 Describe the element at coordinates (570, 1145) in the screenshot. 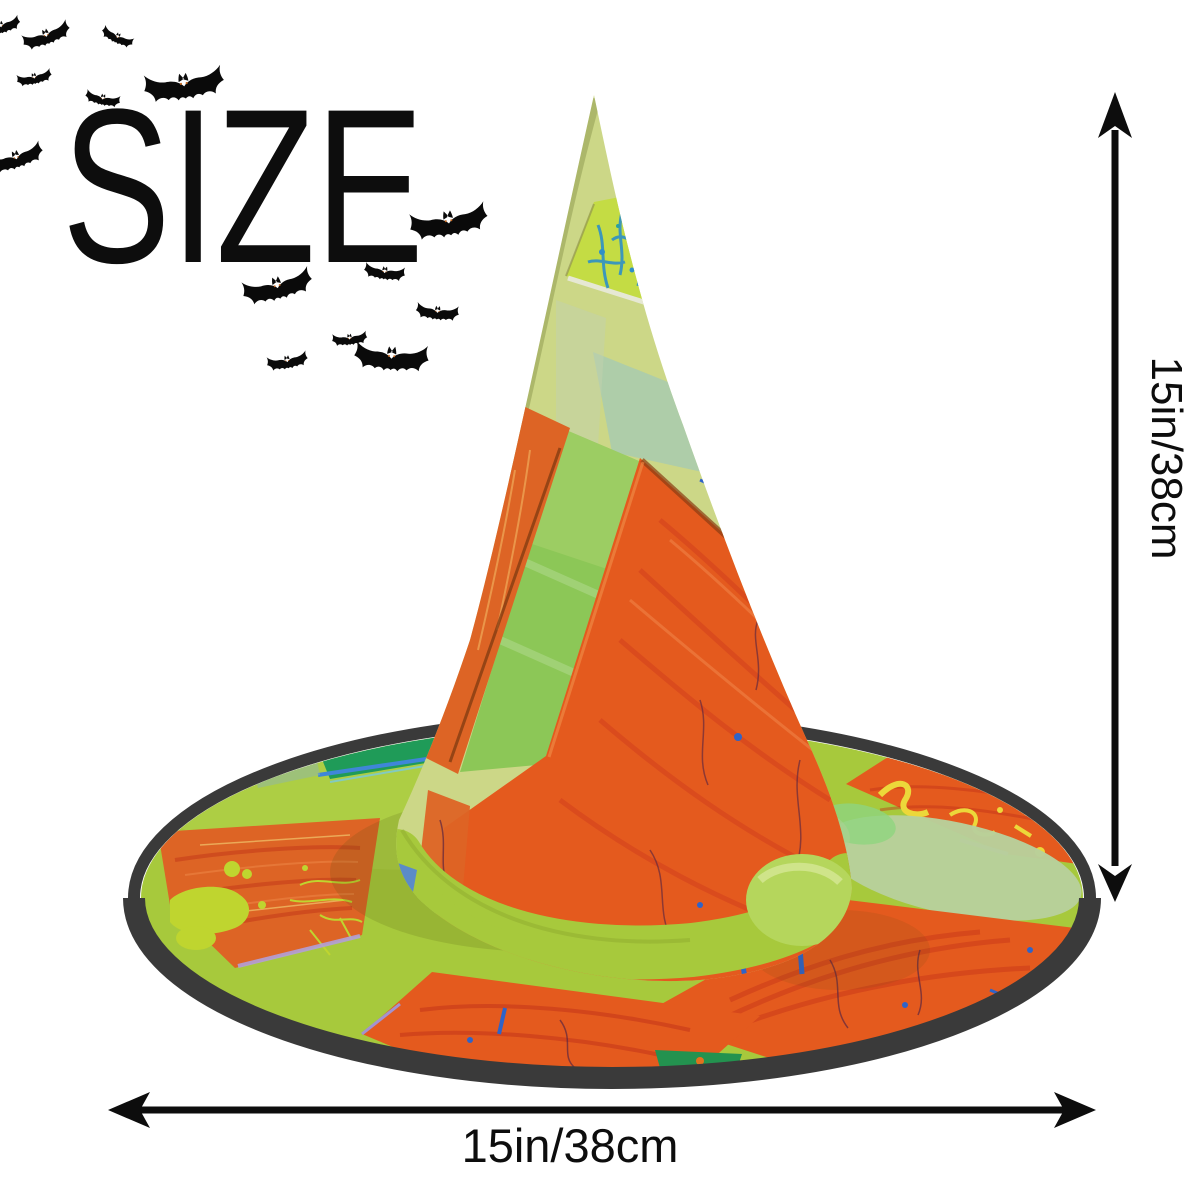

I see `width-label: 15in/38cm` at that location.